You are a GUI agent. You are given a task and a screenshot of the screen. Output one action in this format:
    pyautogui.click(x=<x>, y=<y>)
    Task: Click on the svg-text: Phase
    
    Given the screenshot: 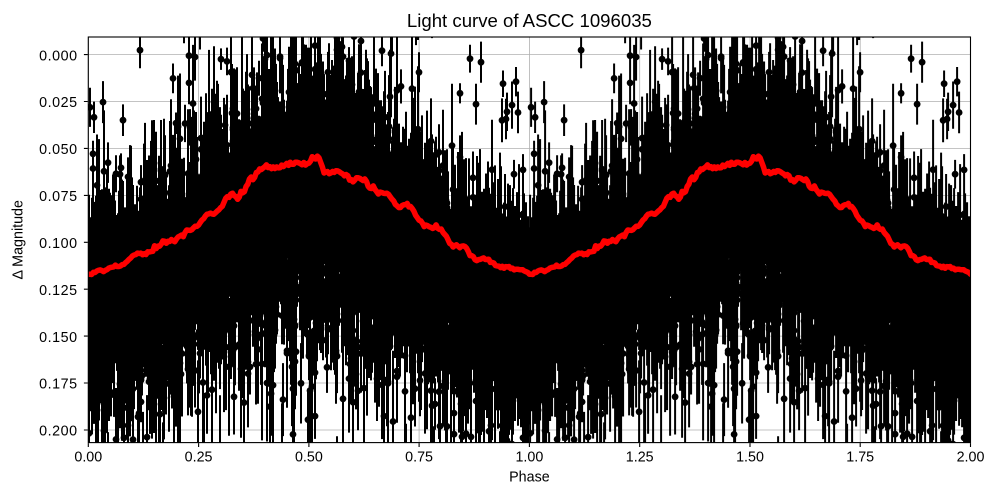 What is the action you would take?
    pyautogui.click(x=529, y=477)
    